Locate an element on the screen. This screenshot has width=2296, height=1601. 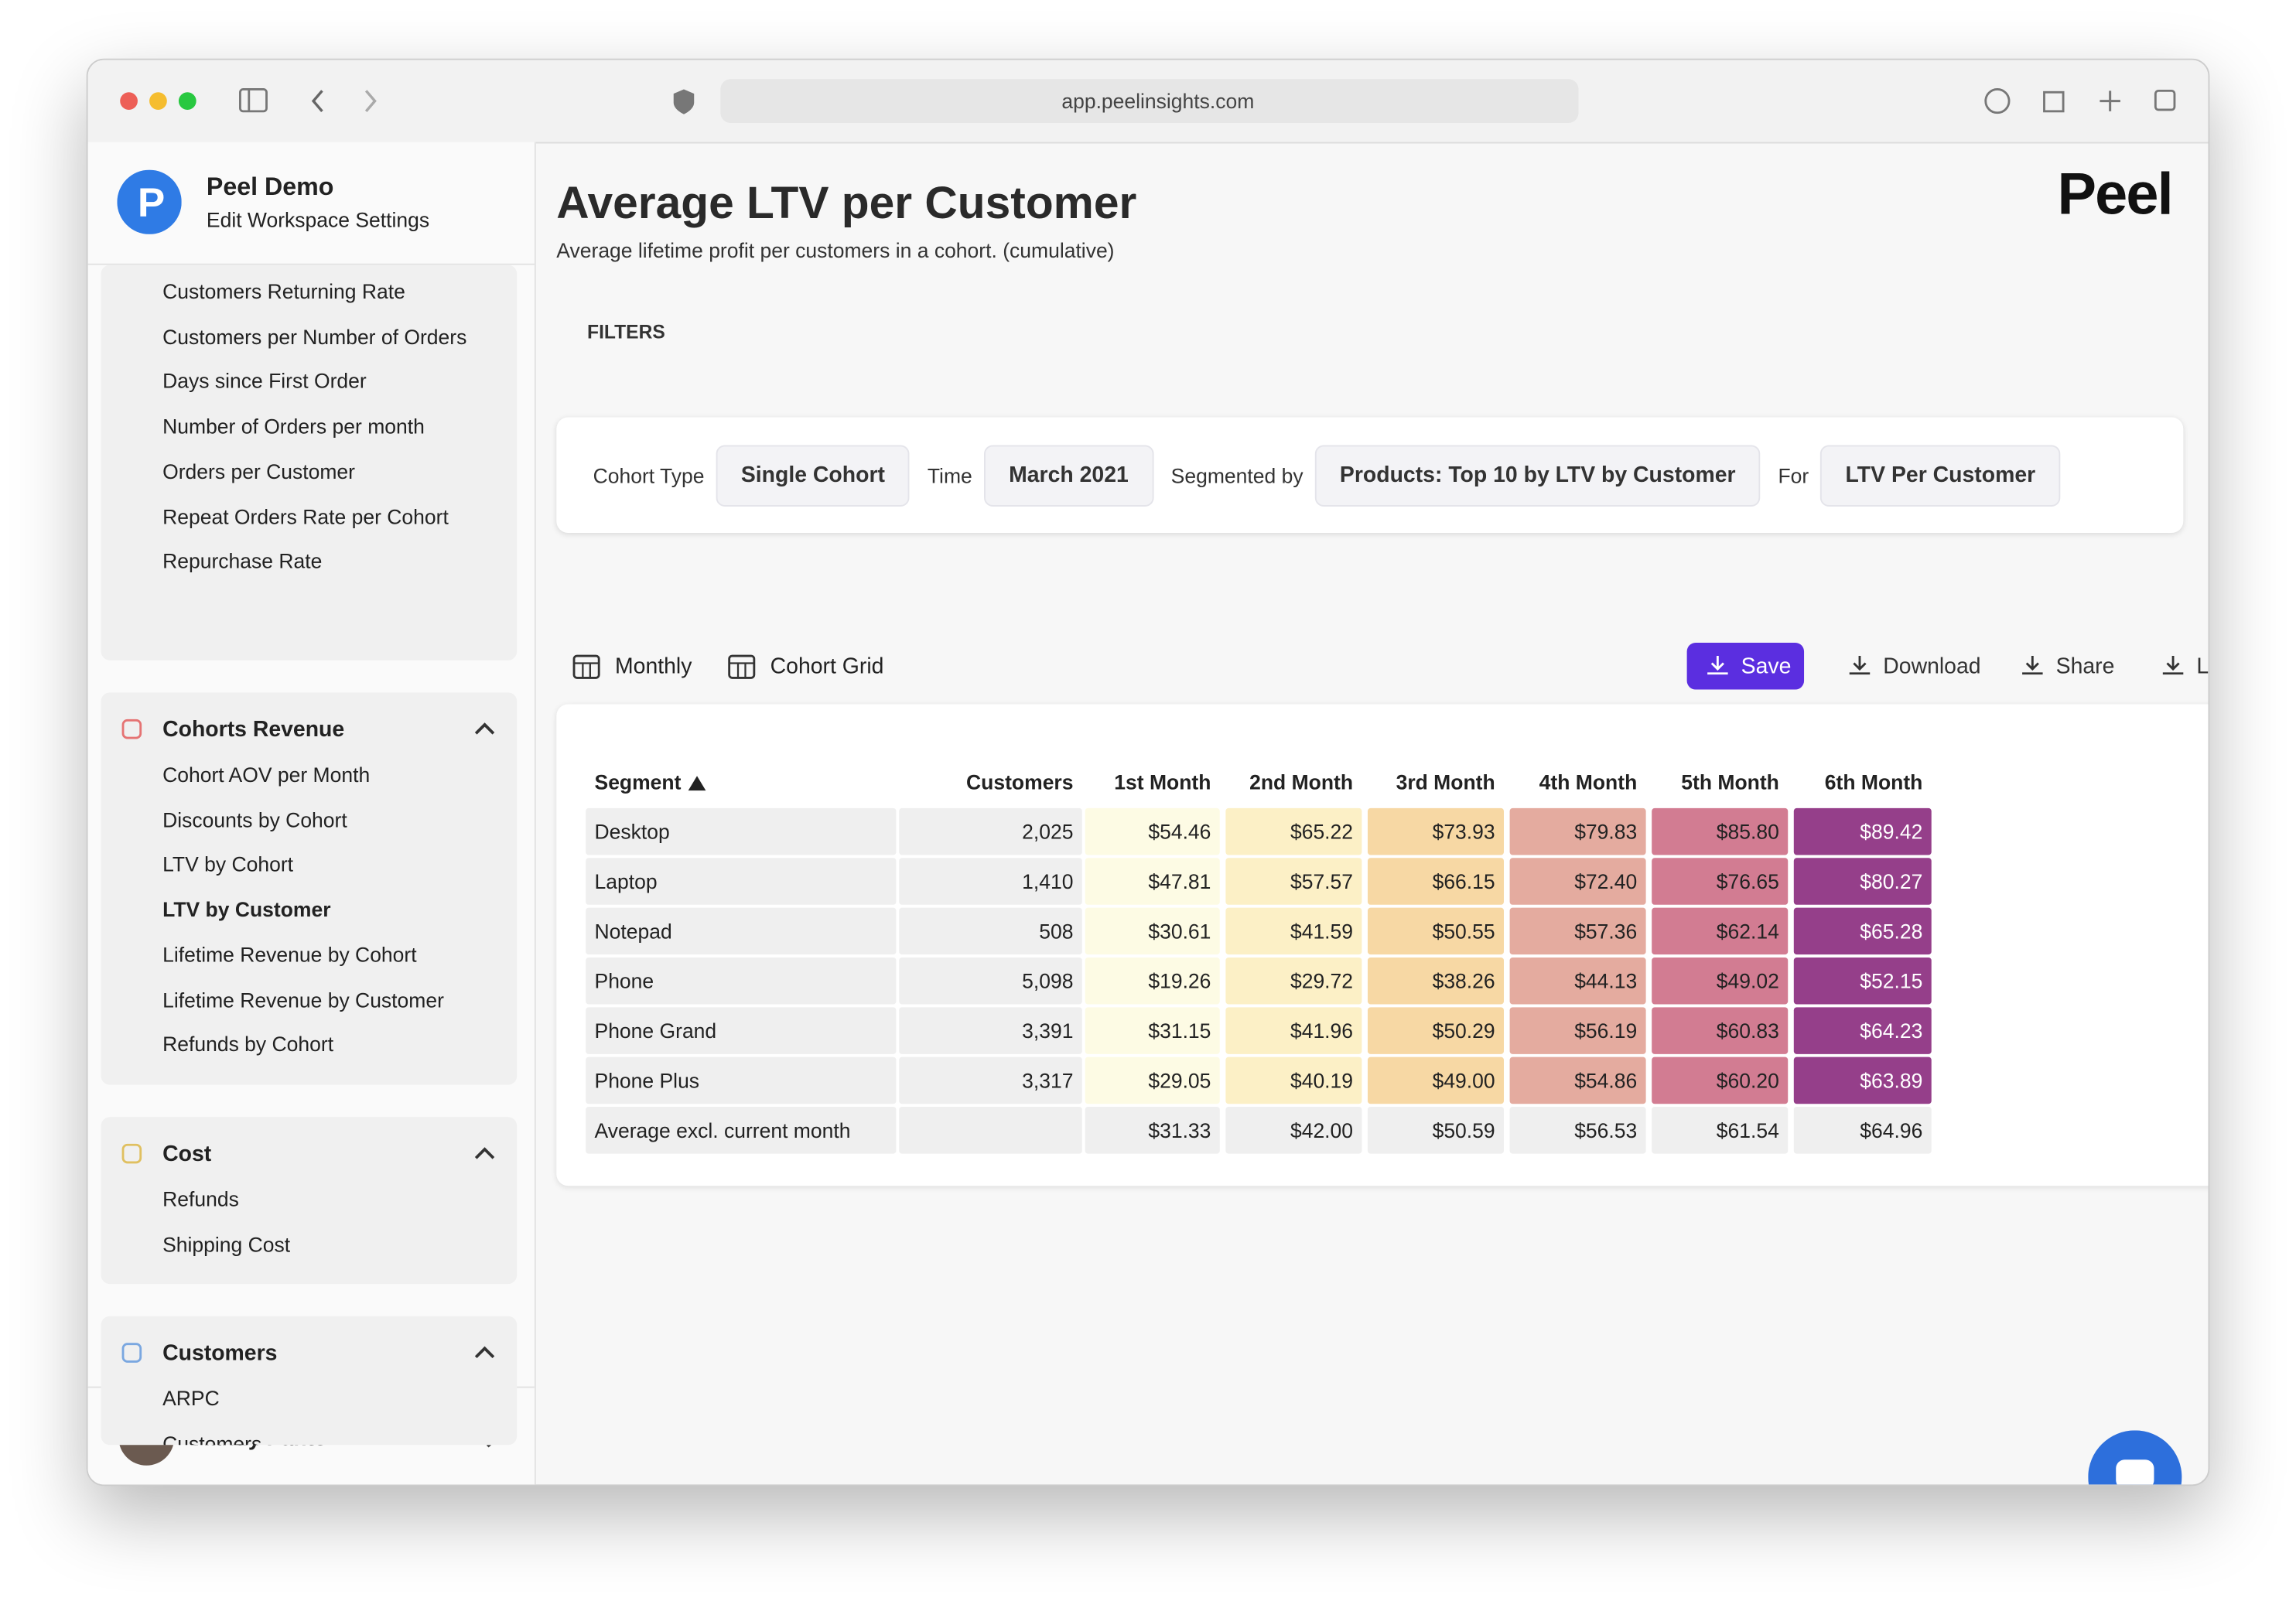
table-cell: $30.61 is located at coordinates (1152, 931).